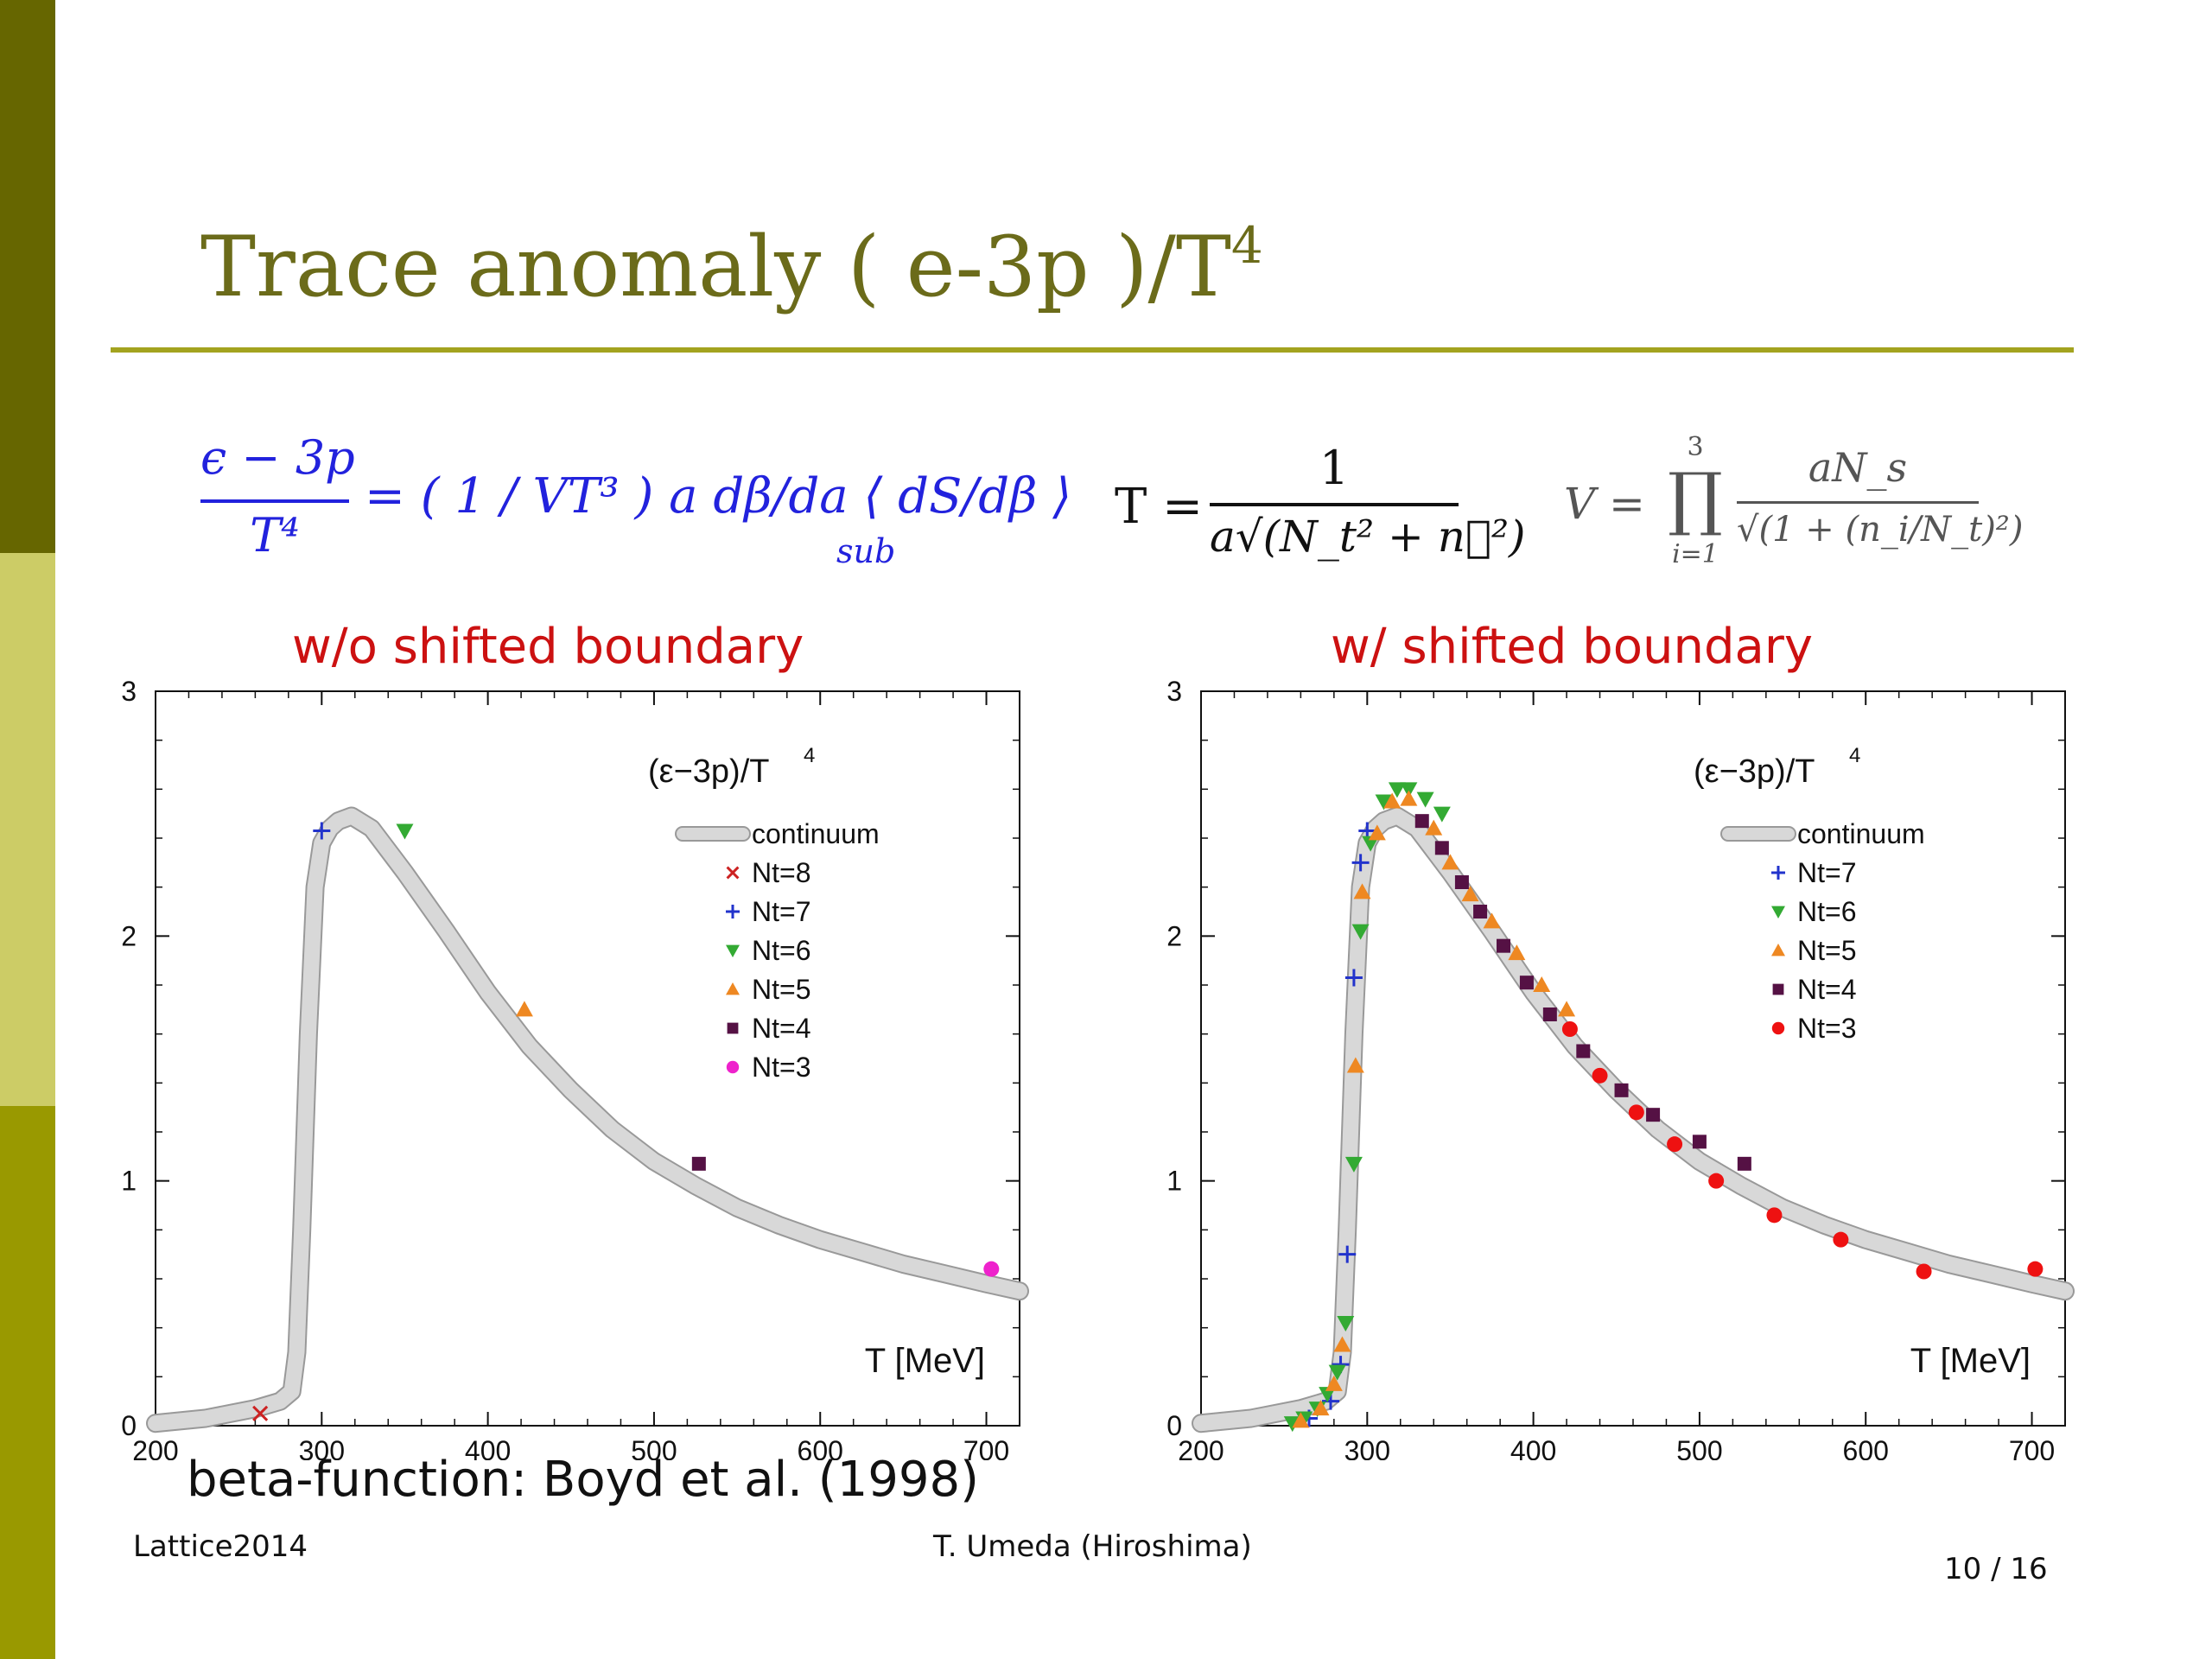 The height and width of the screenshot is (1659, 2212). Describe the element at coordinates (820, 1447) in the screenshot. I see `x-tick-label: 600` at that location.